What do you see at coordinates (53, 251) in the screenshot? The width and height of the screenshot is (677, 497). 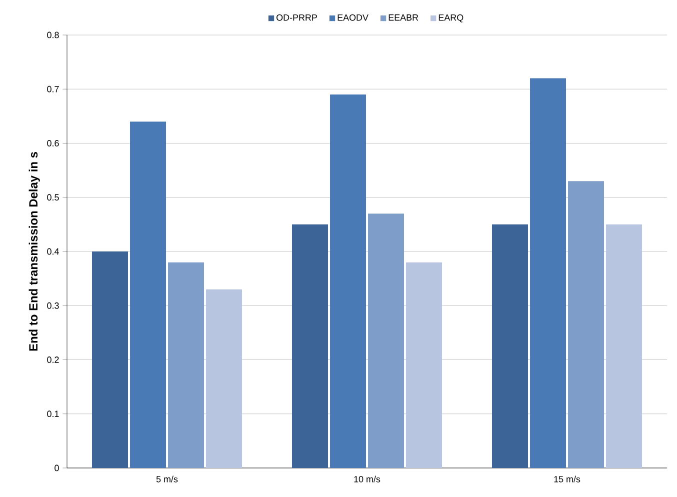 I see `y-tick-label: 0.4` at bounding box center [53, 251].